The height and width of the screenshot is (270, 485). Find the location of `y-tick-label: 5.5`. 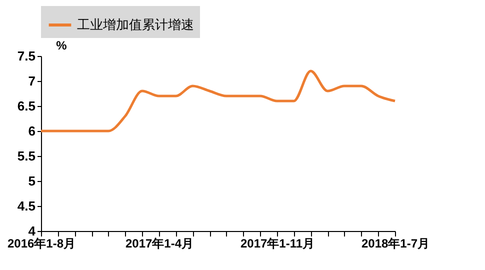

y-tick-label: 5.5 is located at coordinates (26, 156).